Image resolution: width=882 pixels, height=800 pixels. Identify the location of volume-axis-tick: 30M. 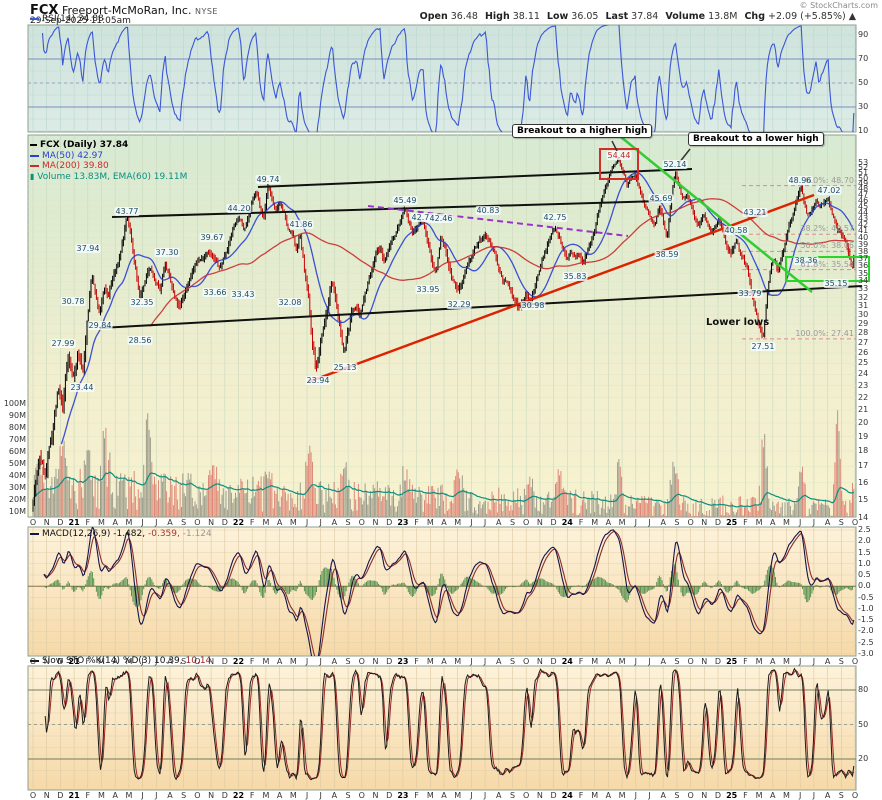
(17, 487).